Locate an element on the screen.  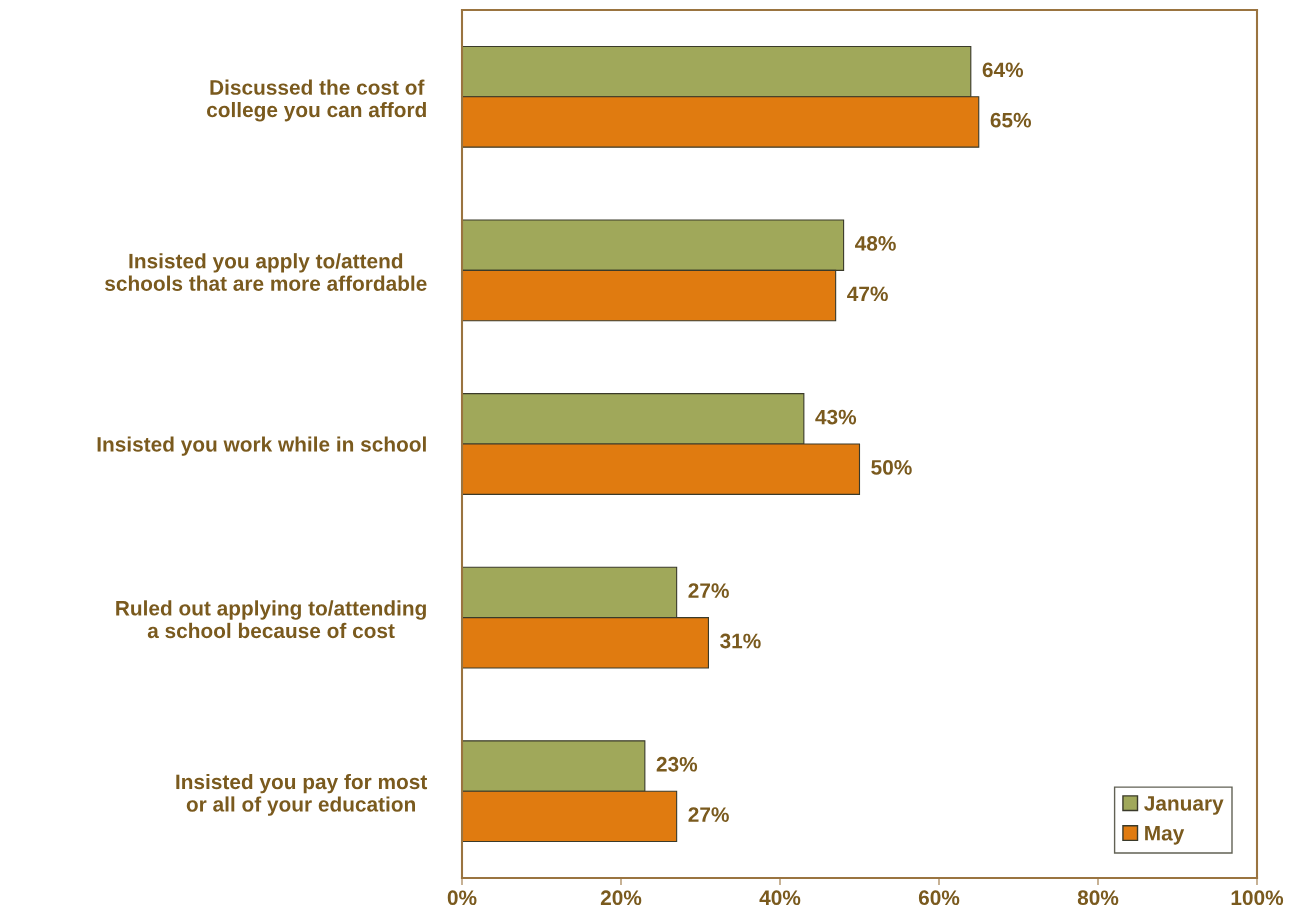
data-label: 23% is located at coordinates (677, 764).